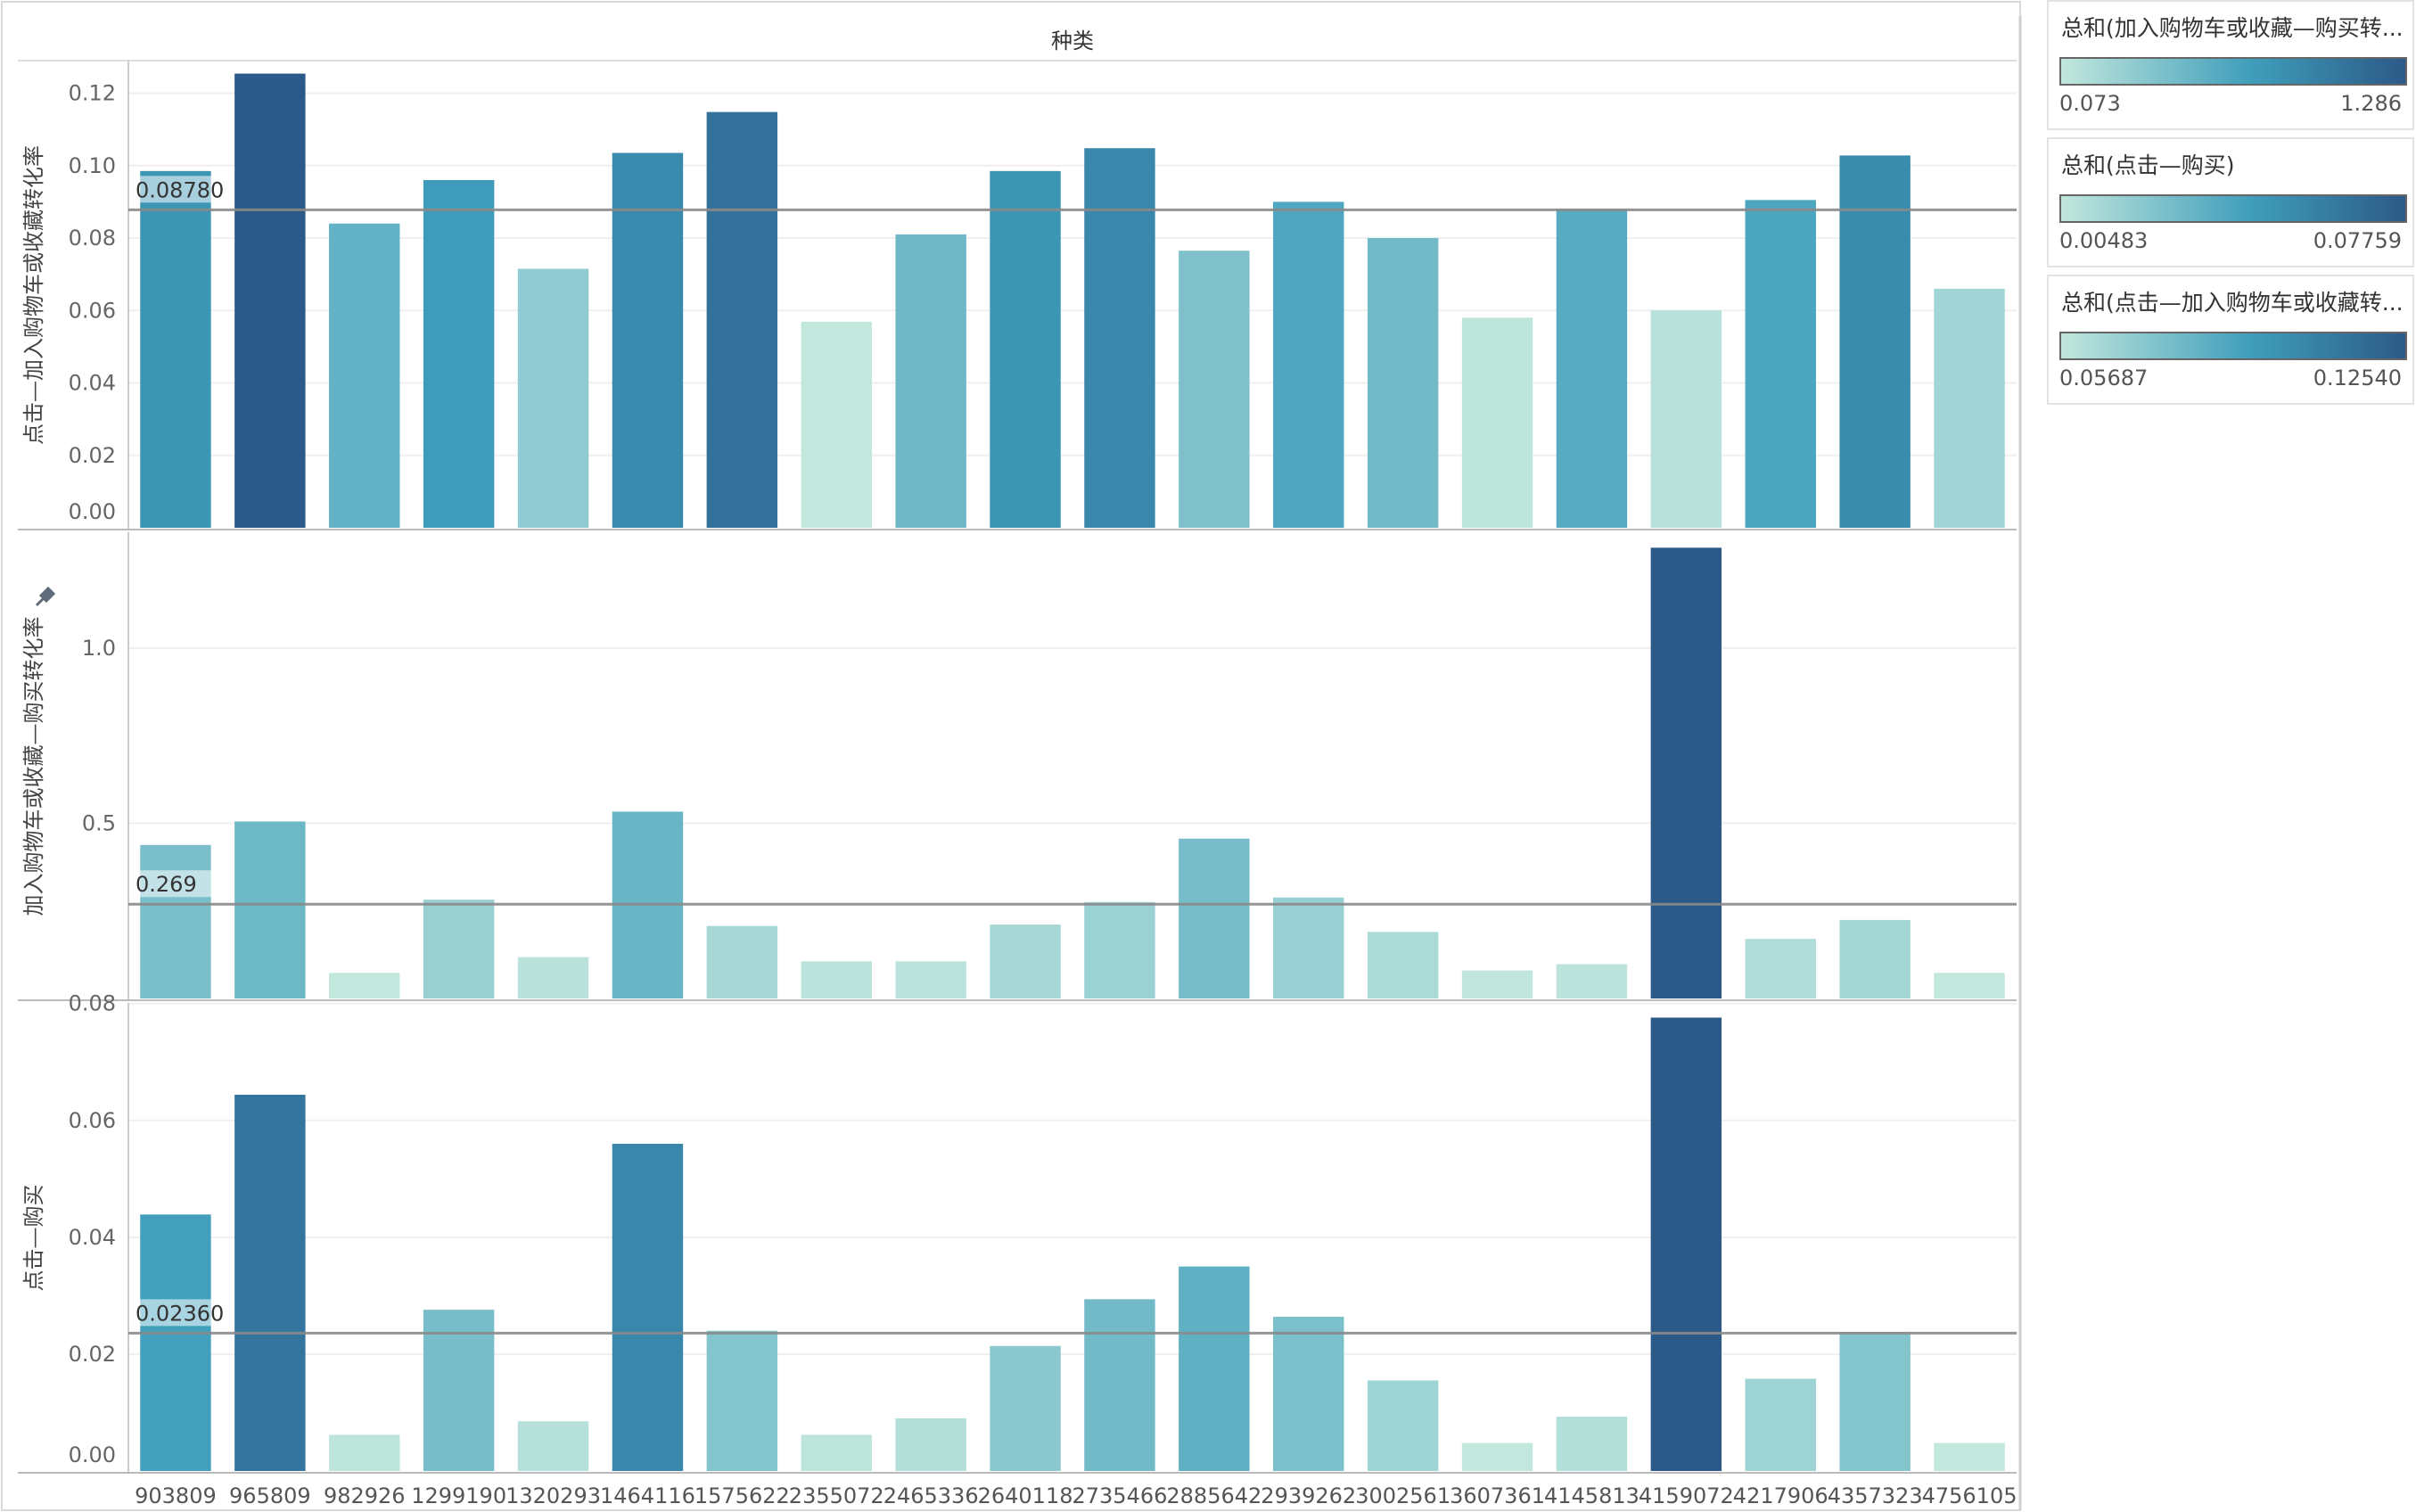  Describe the element at coordinates (180, 189) in the screenshot. I see `reference-label: 0.08780` at that location.